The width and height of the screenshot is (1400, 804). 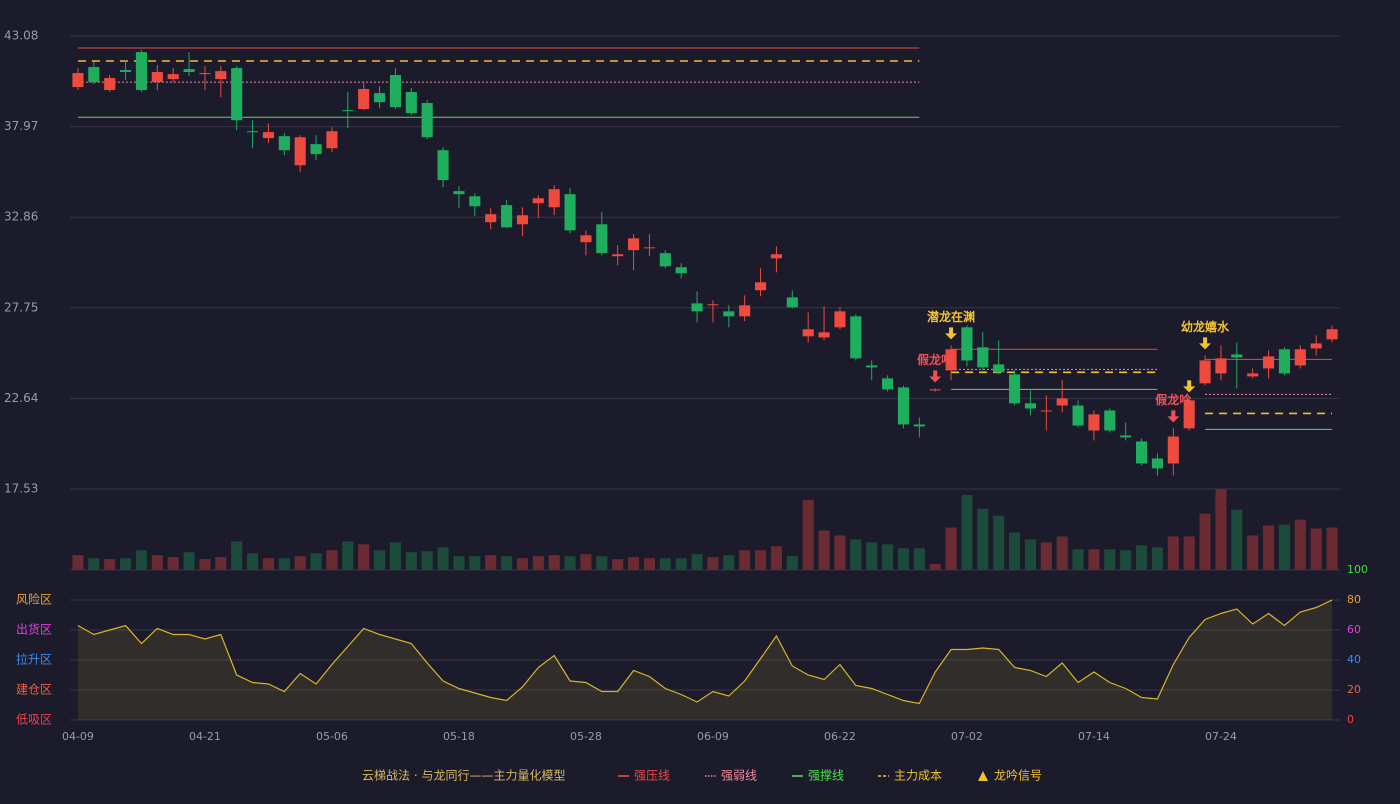 What do you see at coordinates (983, 776) in the screenshot?
I see `legend-swatch` at bounding box center [983, 776].